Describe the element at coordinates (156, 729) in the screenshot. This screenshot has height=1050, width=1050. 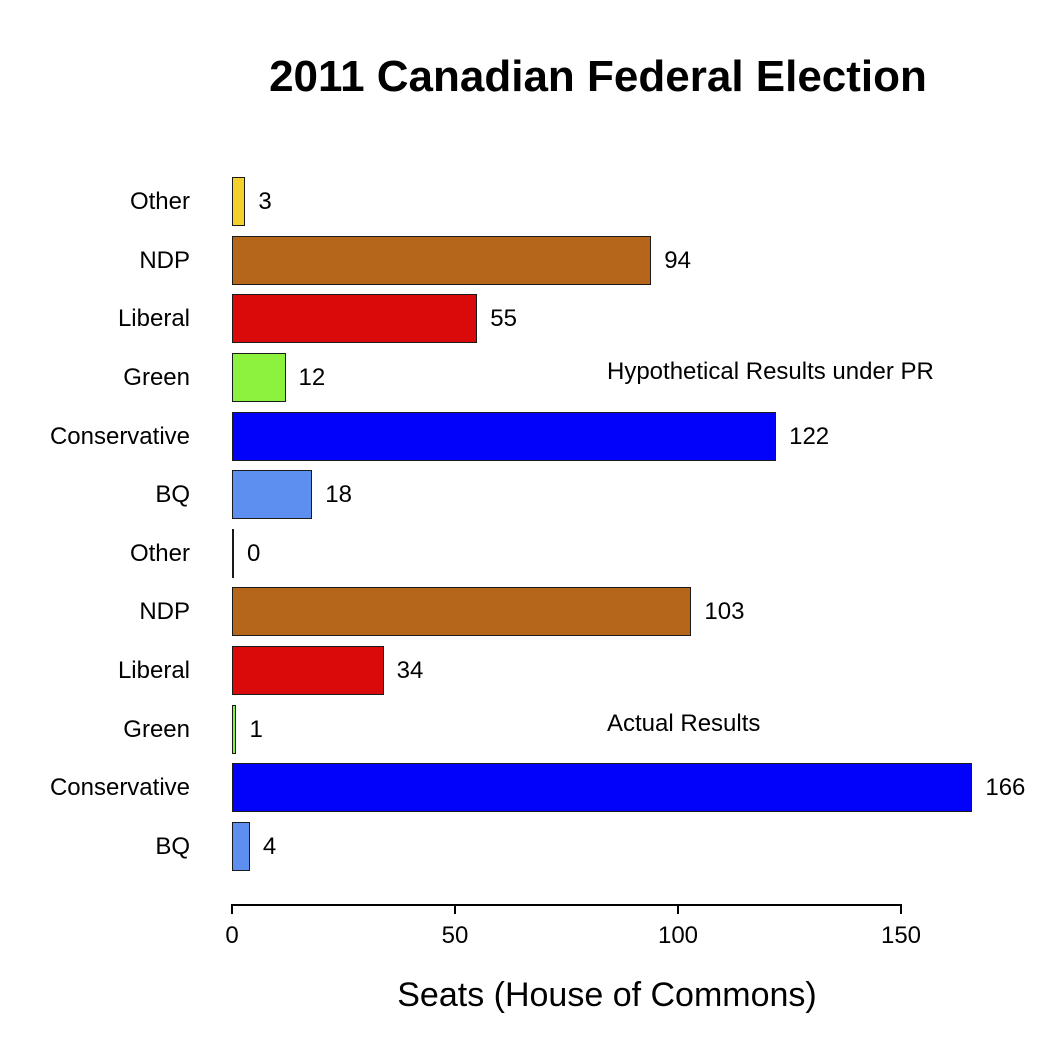
I see `category-label-green-1: Green` at that location.